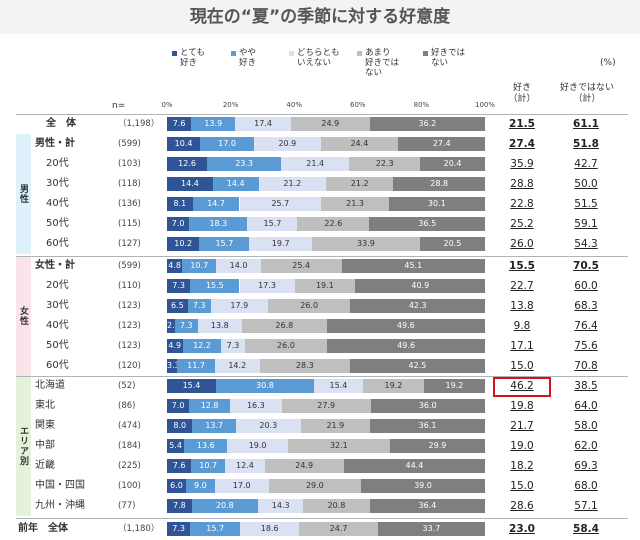 The width and height of the screenshot is (640, 540). I want to click on dislike-total-value: 68.0, so click(586, 486).